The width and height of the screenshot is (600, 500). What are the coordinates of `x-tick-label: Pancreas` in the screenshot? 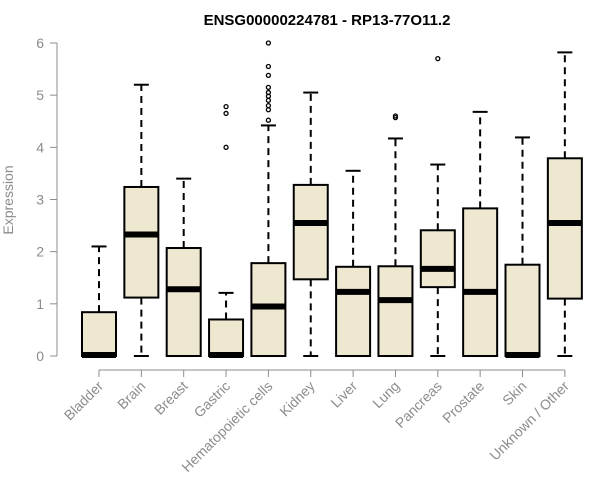 It's located at (418, 404).